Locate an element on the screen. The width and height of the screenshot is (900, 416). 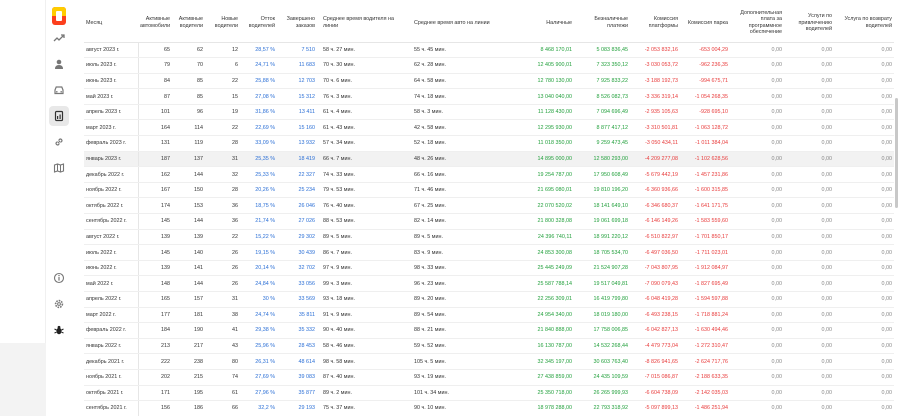
orders-cell: 13 411 is located at coordinates (297, 112).